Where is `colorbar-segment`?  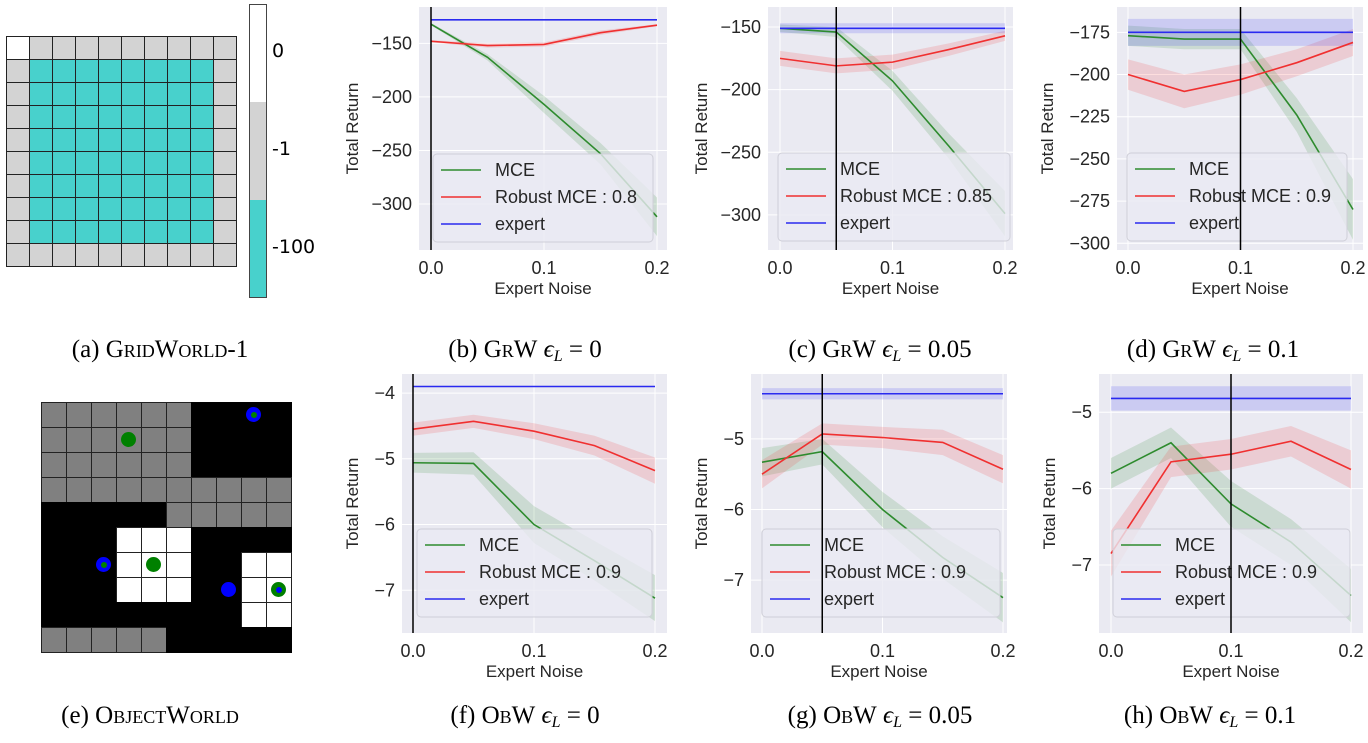
colorbar-segment is located at coordinates (258, 54).